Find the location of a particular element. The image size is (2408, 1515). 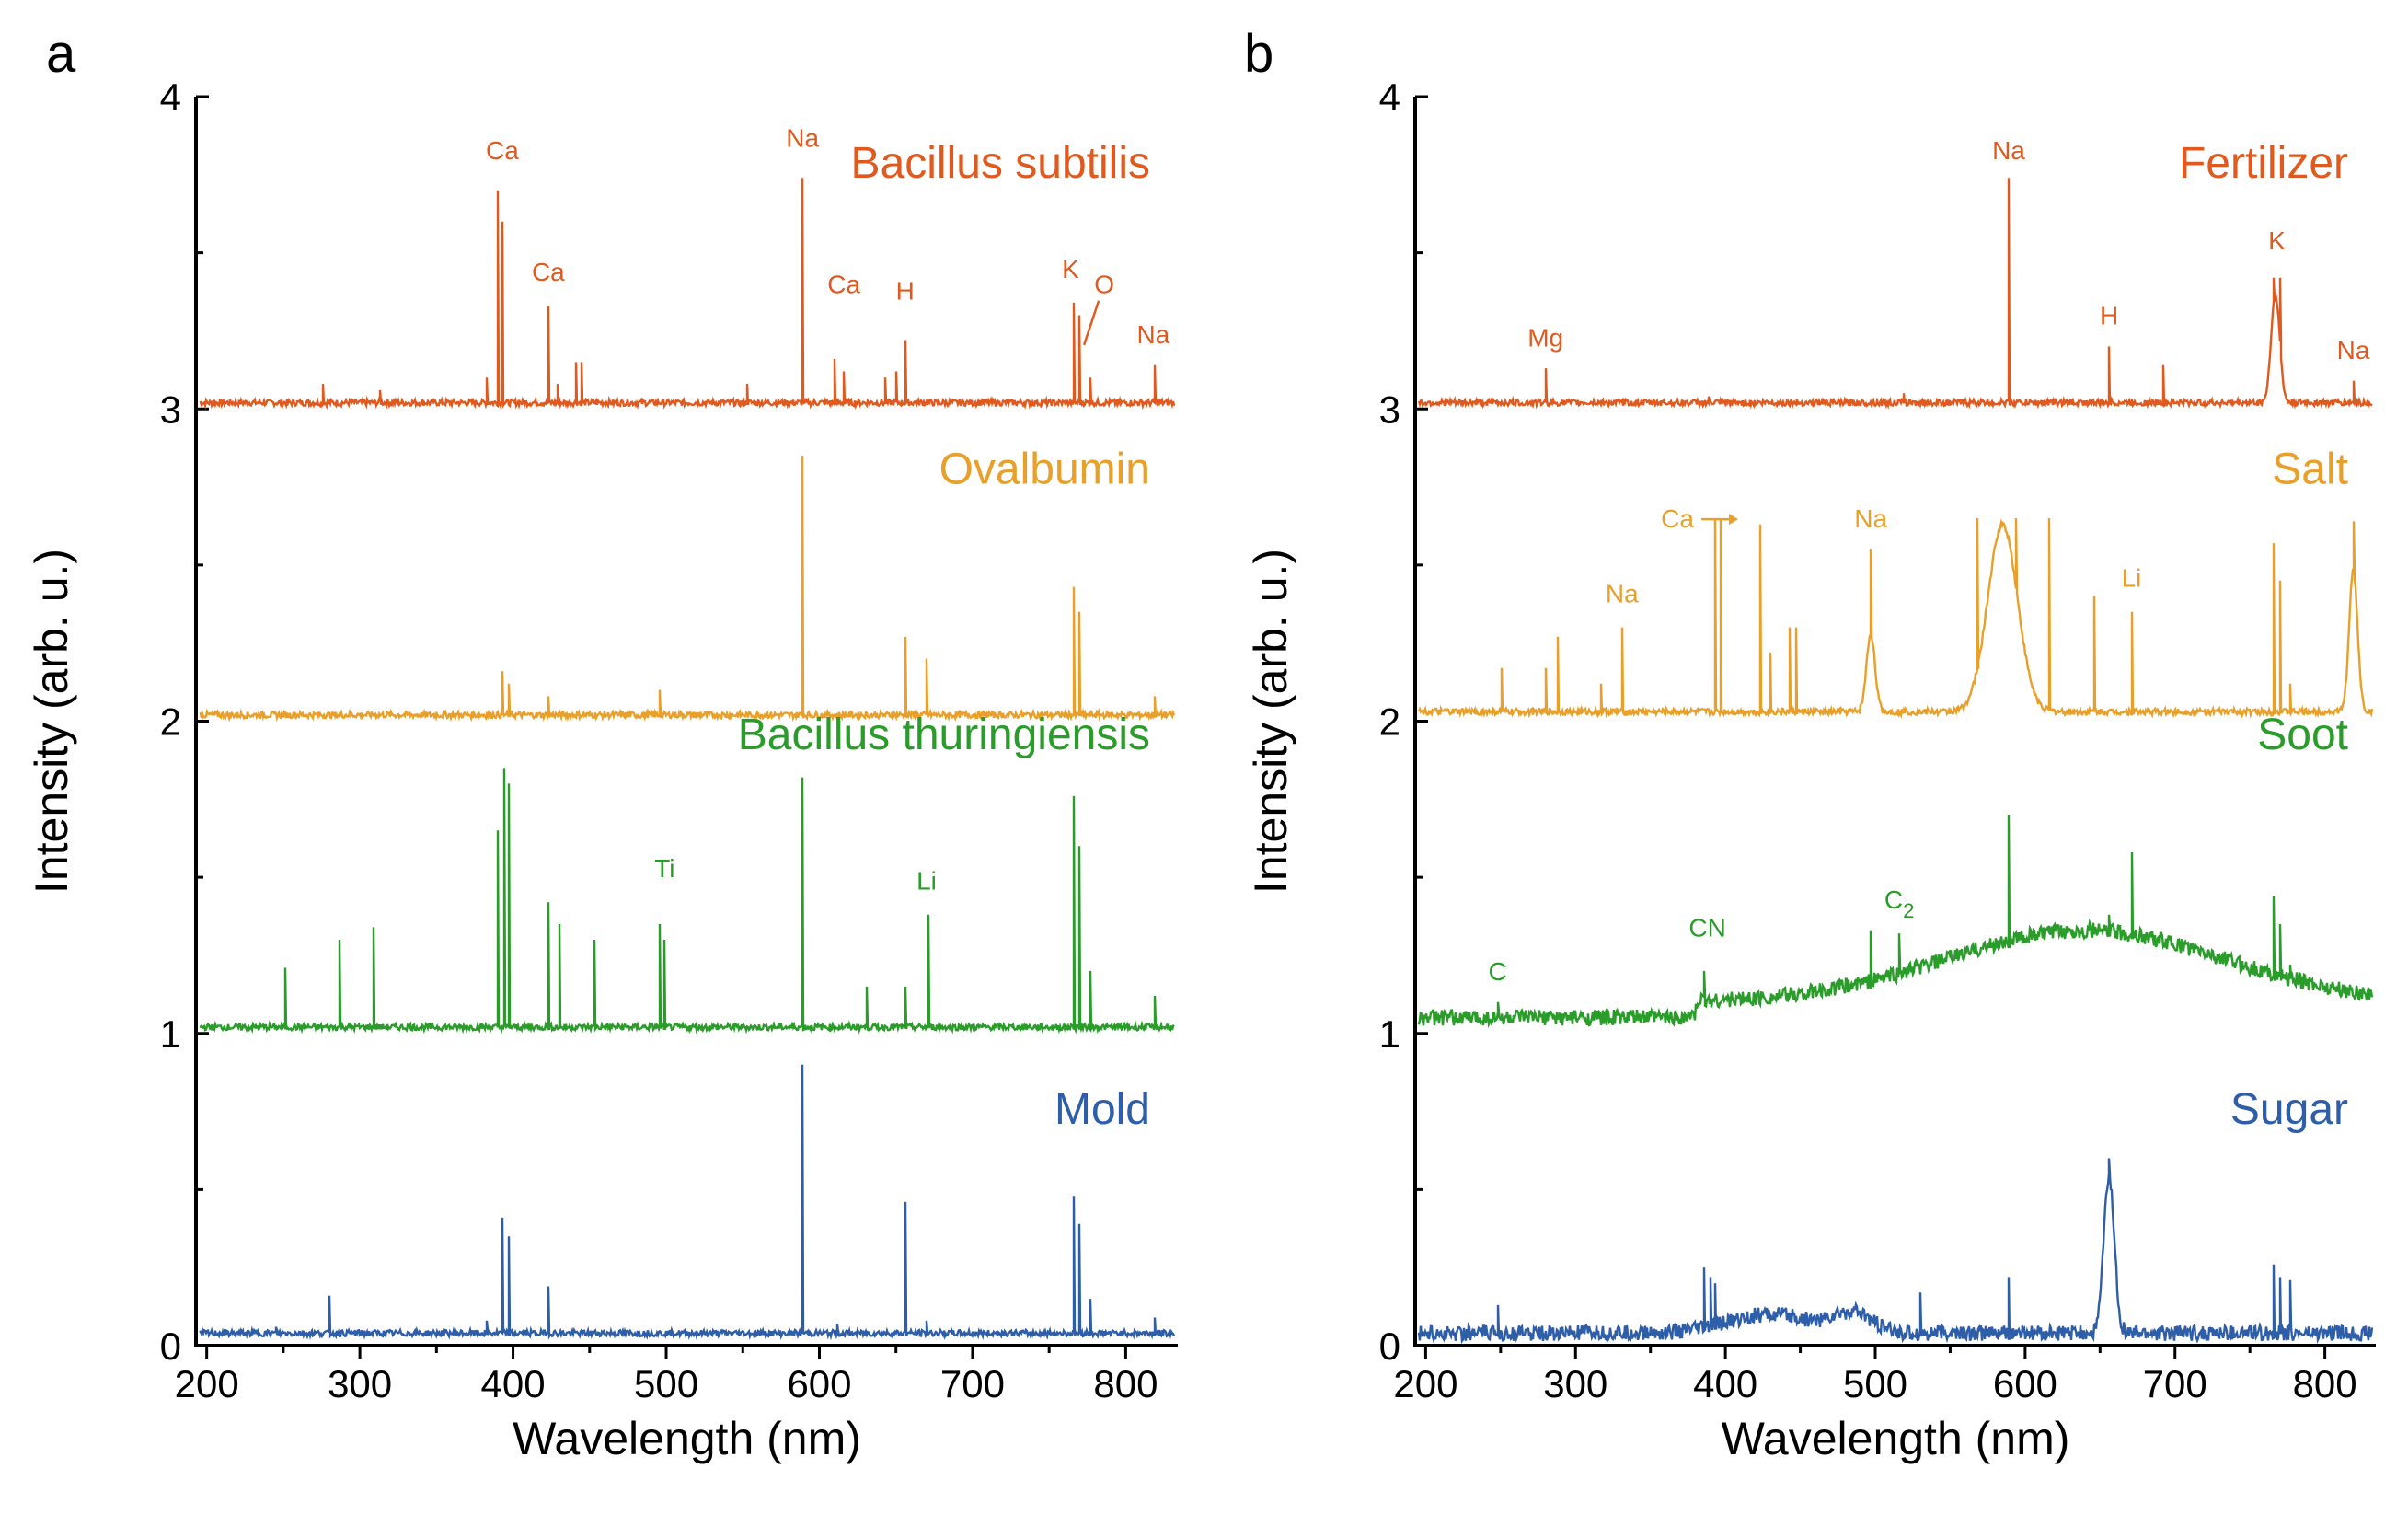

panel-b-x-axis-title: Wavelength (nm) is located at coordinates (1896, 1438).